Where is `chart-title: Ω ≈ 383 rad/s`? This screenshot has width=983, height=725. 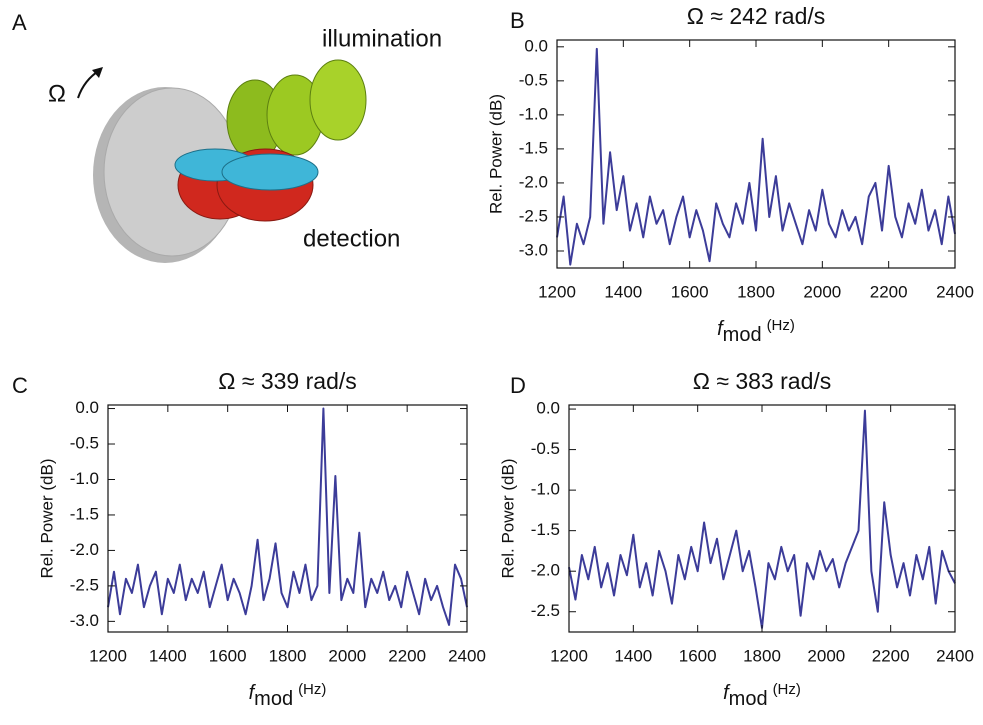
chart-title: Ω ≈ 383 rad/s is located at coordinates (762, 381).